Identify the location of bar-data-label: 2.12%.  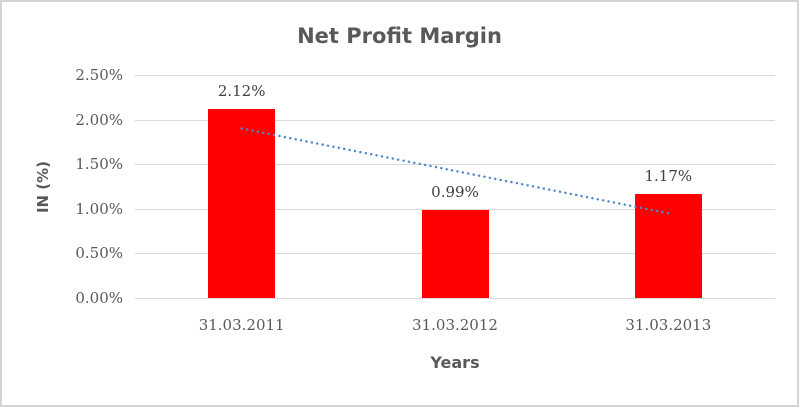
(241, 90).